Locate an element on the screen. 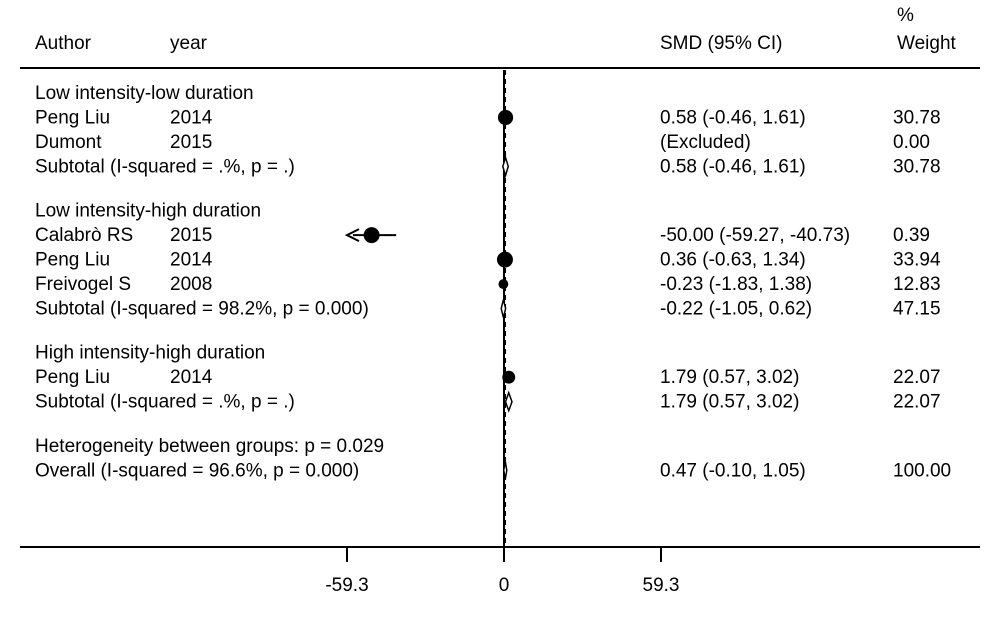 This screenshot has height=623, width=1000. group-heading: Low intensity-high duration is located at coordinates (148, 211).